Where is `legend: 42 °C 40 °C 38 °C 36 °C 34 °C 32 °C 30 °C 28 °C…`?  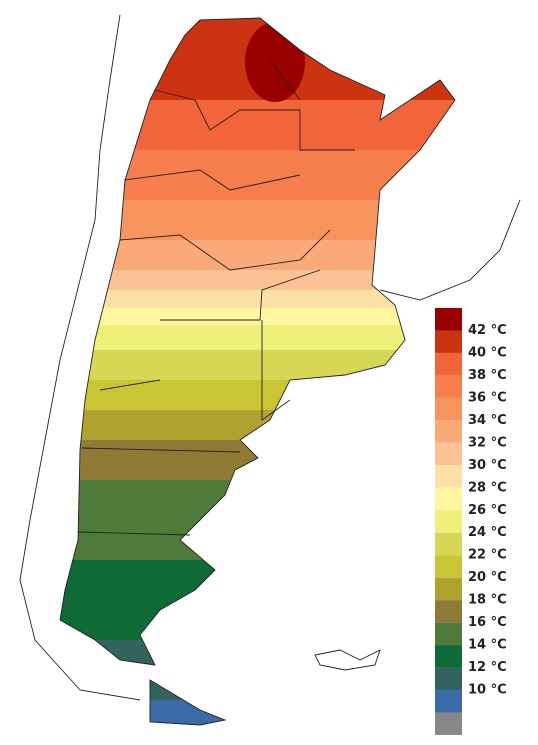 legend: 42 °C 40 °C 38 °C 36 °C 34 °C 32 °C 30 °C 28 °C… is located at coordinates (471, 521).